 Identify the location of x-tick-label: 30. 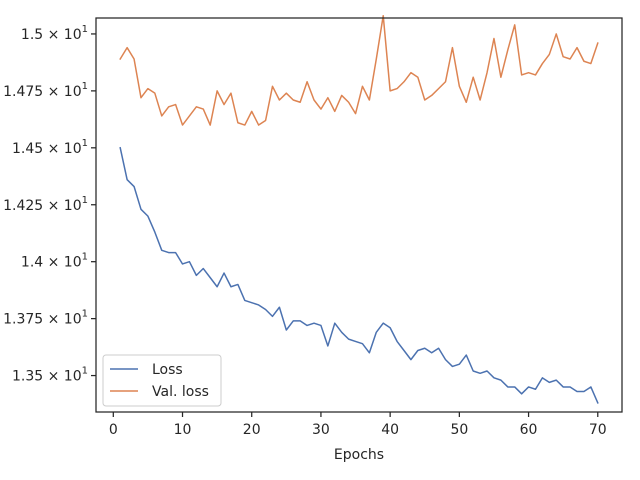
(321, 430).